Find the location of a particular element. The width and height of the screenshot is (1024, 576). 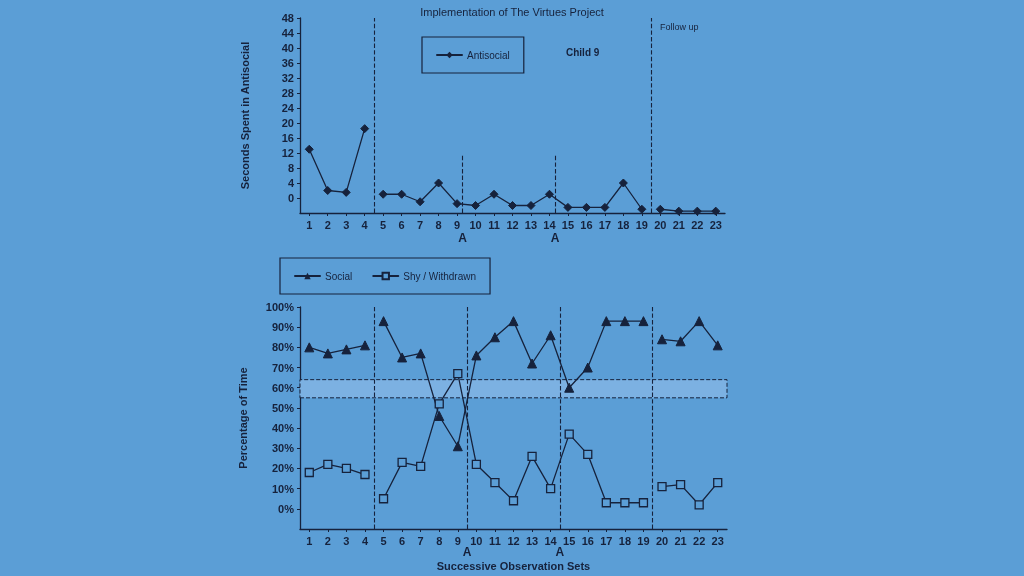

y-axis-title: Seconds Spent in Antisocial is located at coordinates (244, 115).